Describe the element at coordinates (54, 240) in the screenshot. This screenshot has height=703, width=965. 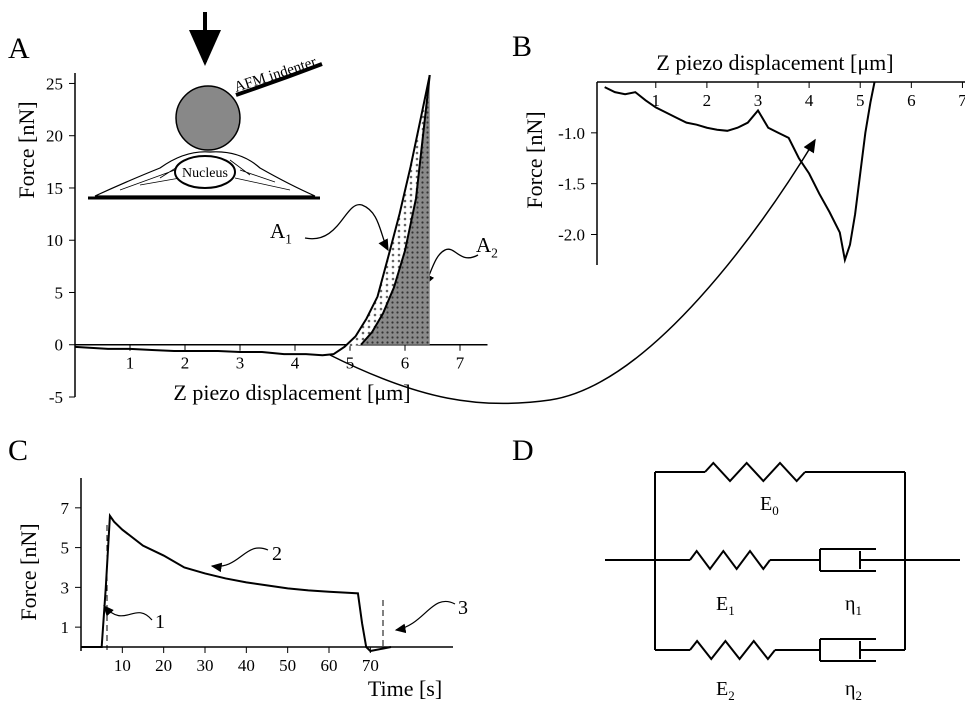
I see `y-tick-label: 10` at that location.